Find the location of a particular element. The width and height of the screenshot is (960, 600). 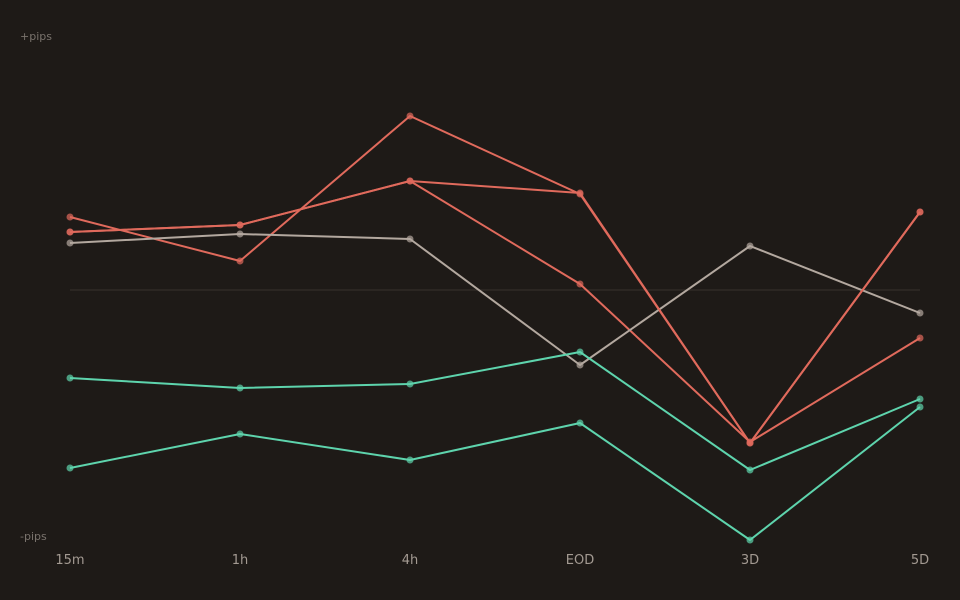

series-5-point-3D is located at coordinates (750, 470).